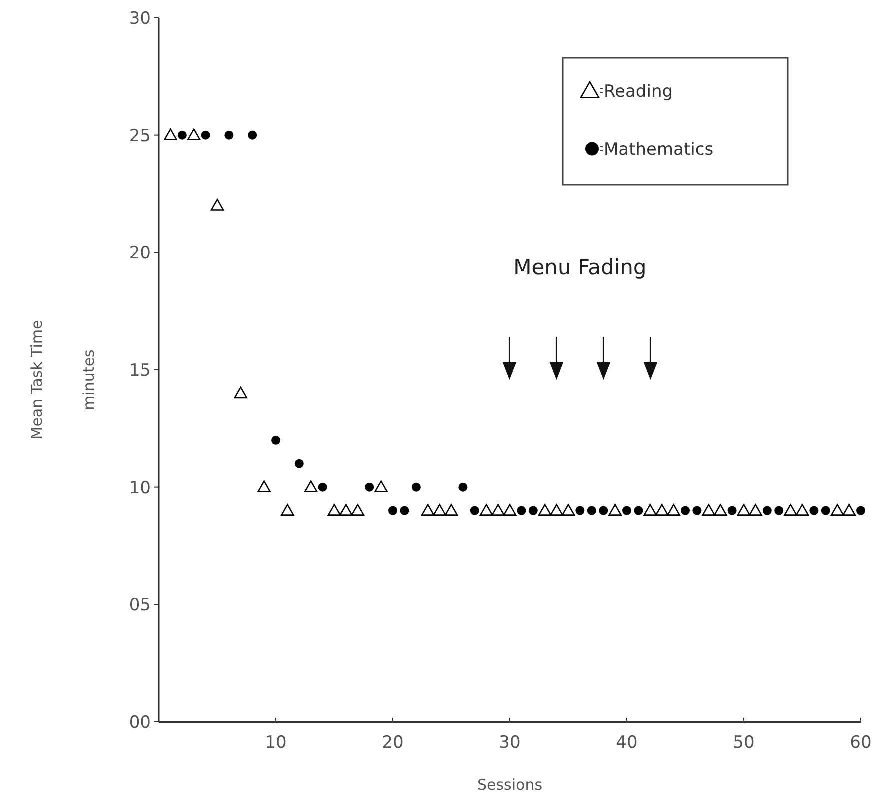 This screenshot has width=877, height=798. Describe the element at coordinates (140, 488) in the screenshot. I see `y-tick-label: 10` at that location.